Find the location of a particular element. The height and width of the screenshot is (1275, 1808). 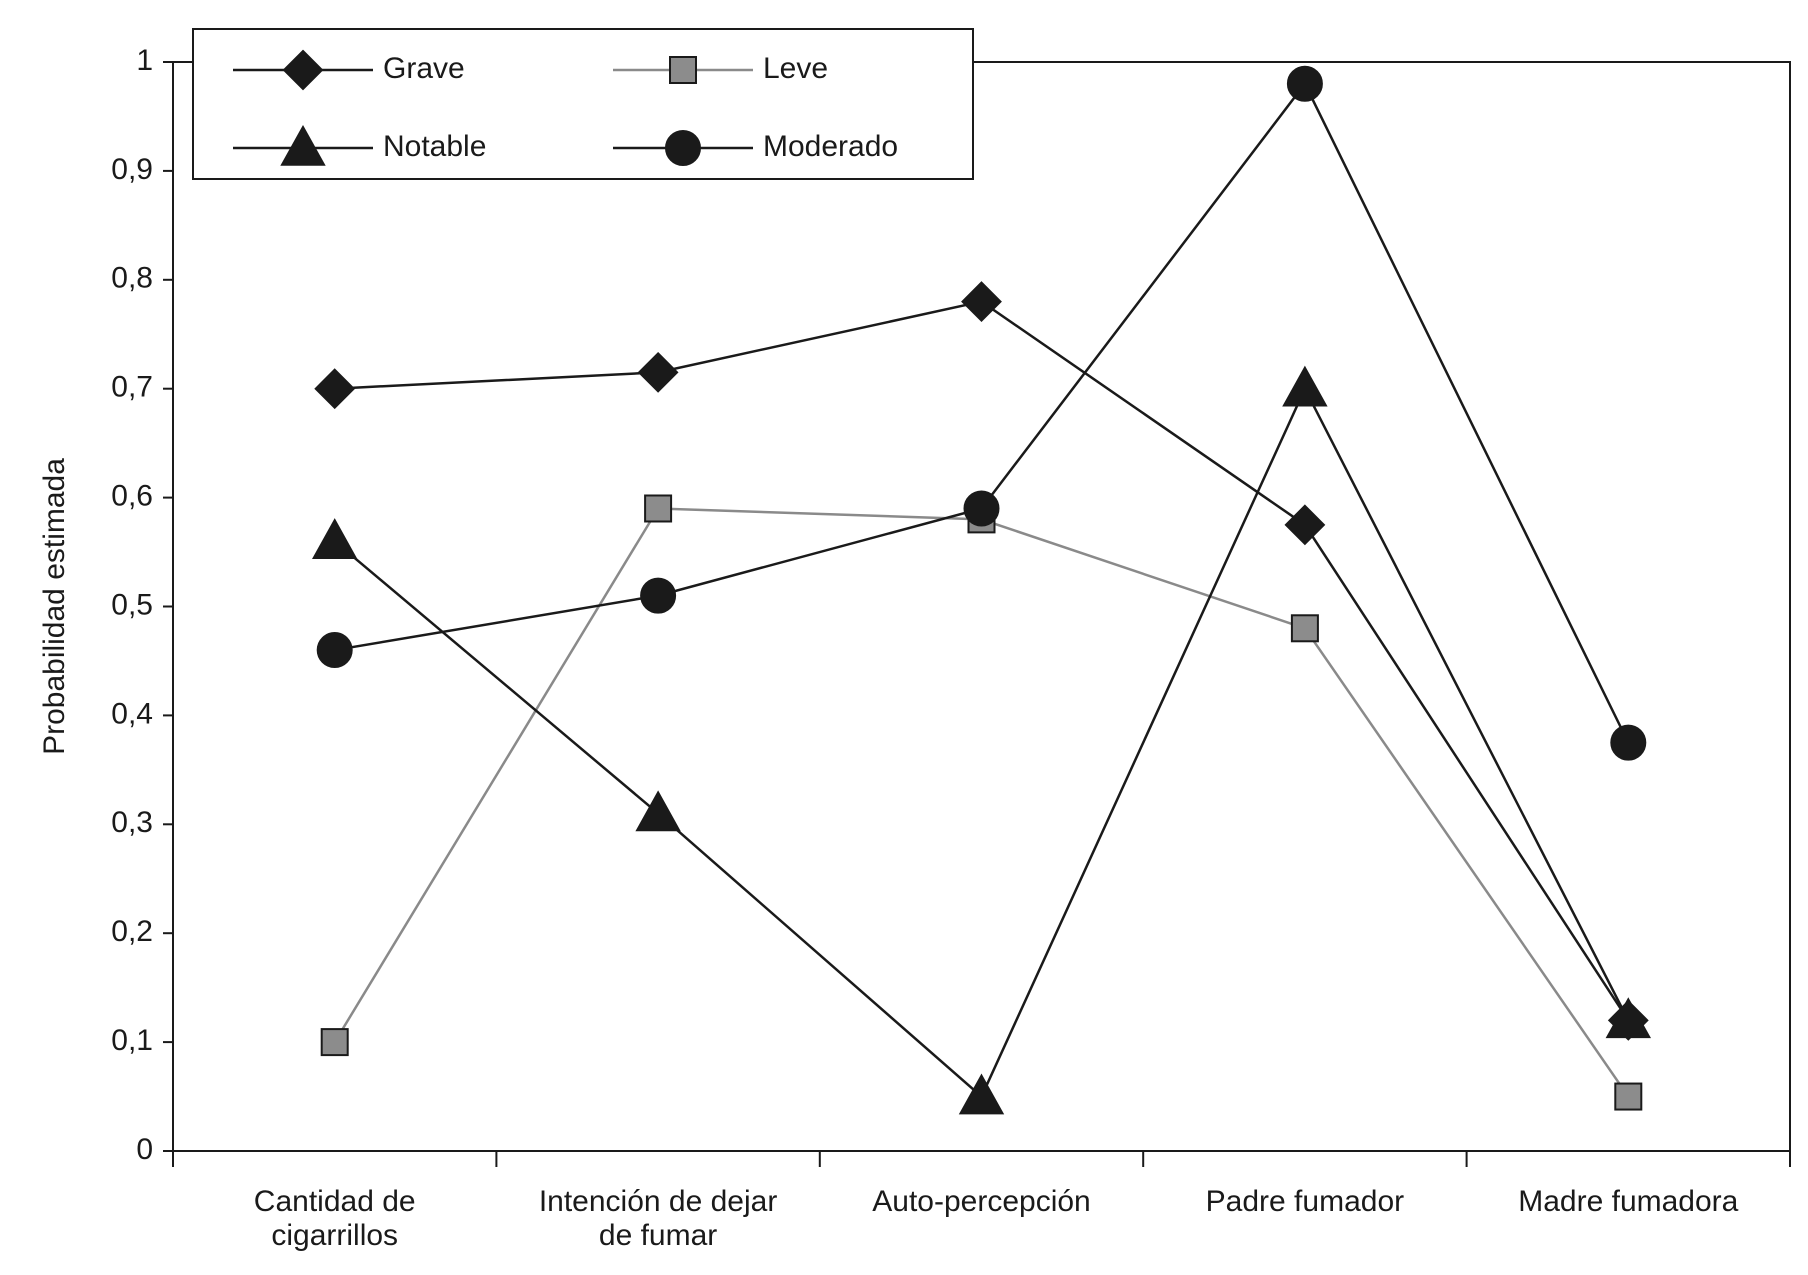

y-tick-label: 0,4 is located at coordinates (132, 713).